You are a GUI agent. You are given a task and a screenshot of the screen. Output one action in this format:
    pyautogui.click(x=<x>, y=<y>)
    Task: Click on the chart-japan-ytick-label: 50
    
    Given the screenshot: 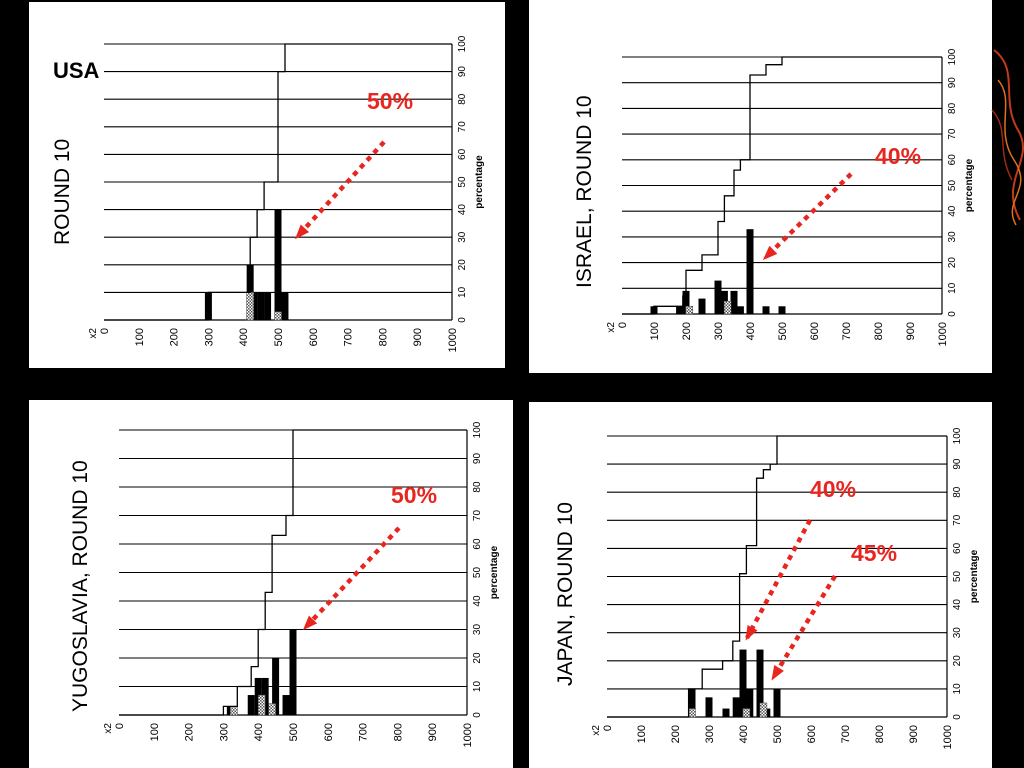 What is the action you would take?
    pyautogui.click(x=957, y=577)
    